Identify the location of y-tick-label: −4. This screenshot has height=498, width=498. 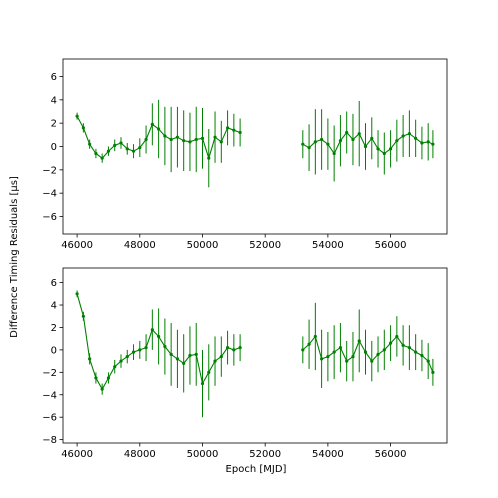
(49, 194).